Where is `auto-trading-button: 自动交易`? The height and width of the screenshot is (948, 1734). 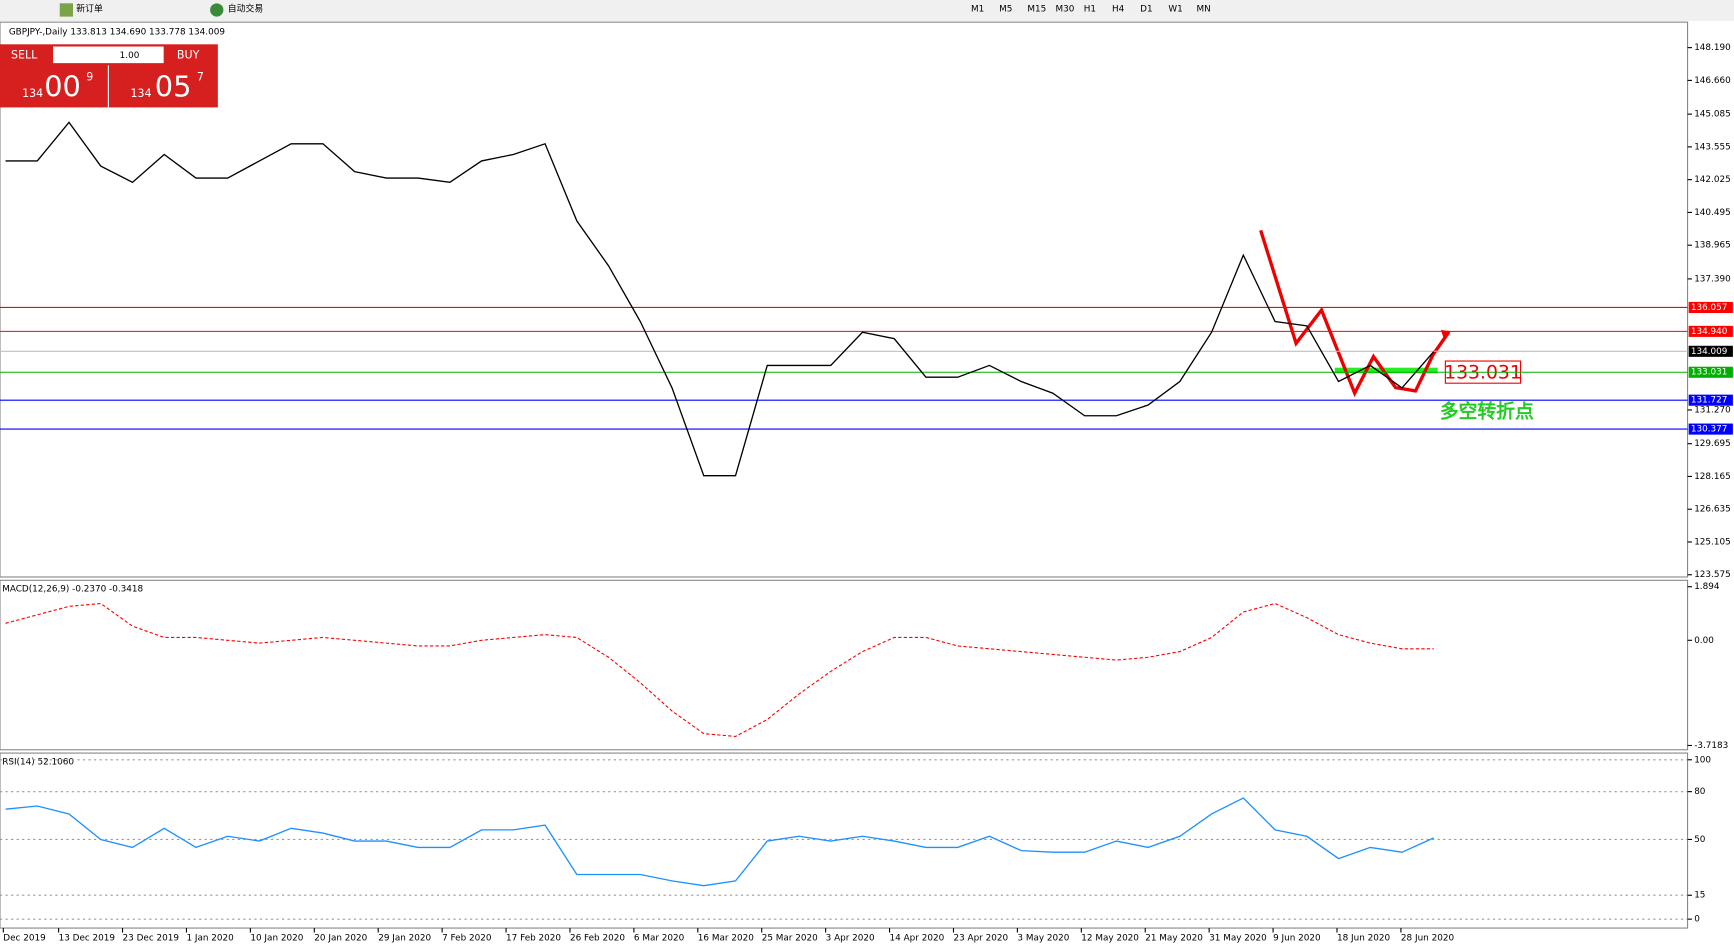
auto-trading-button: 自动交易 is located at coordinates (245, 8).